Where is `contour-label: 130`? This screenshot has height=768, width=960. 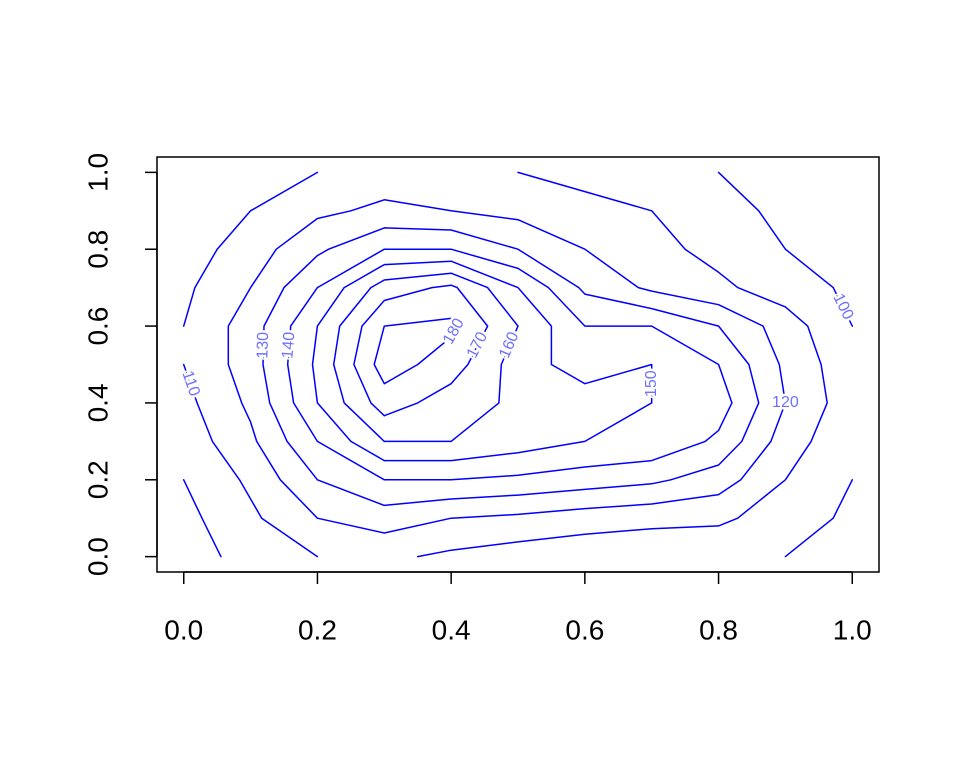 contour-label: 130 is located at coordinates (263, 345).